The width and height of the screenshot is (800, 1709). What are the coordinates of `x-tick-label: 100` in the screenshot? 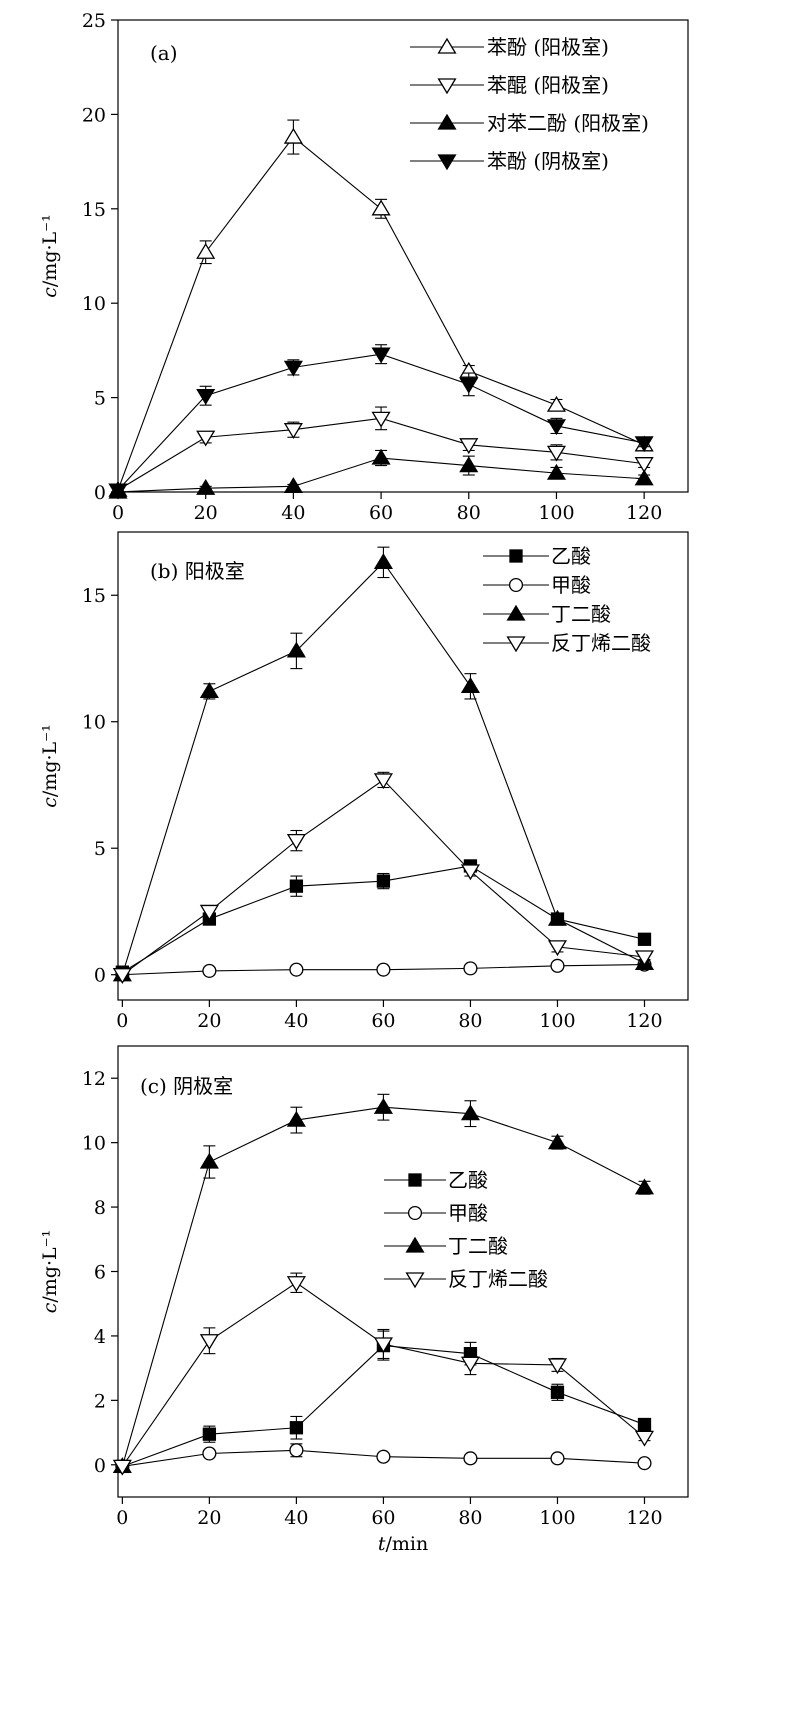 It's located at (556, 513).